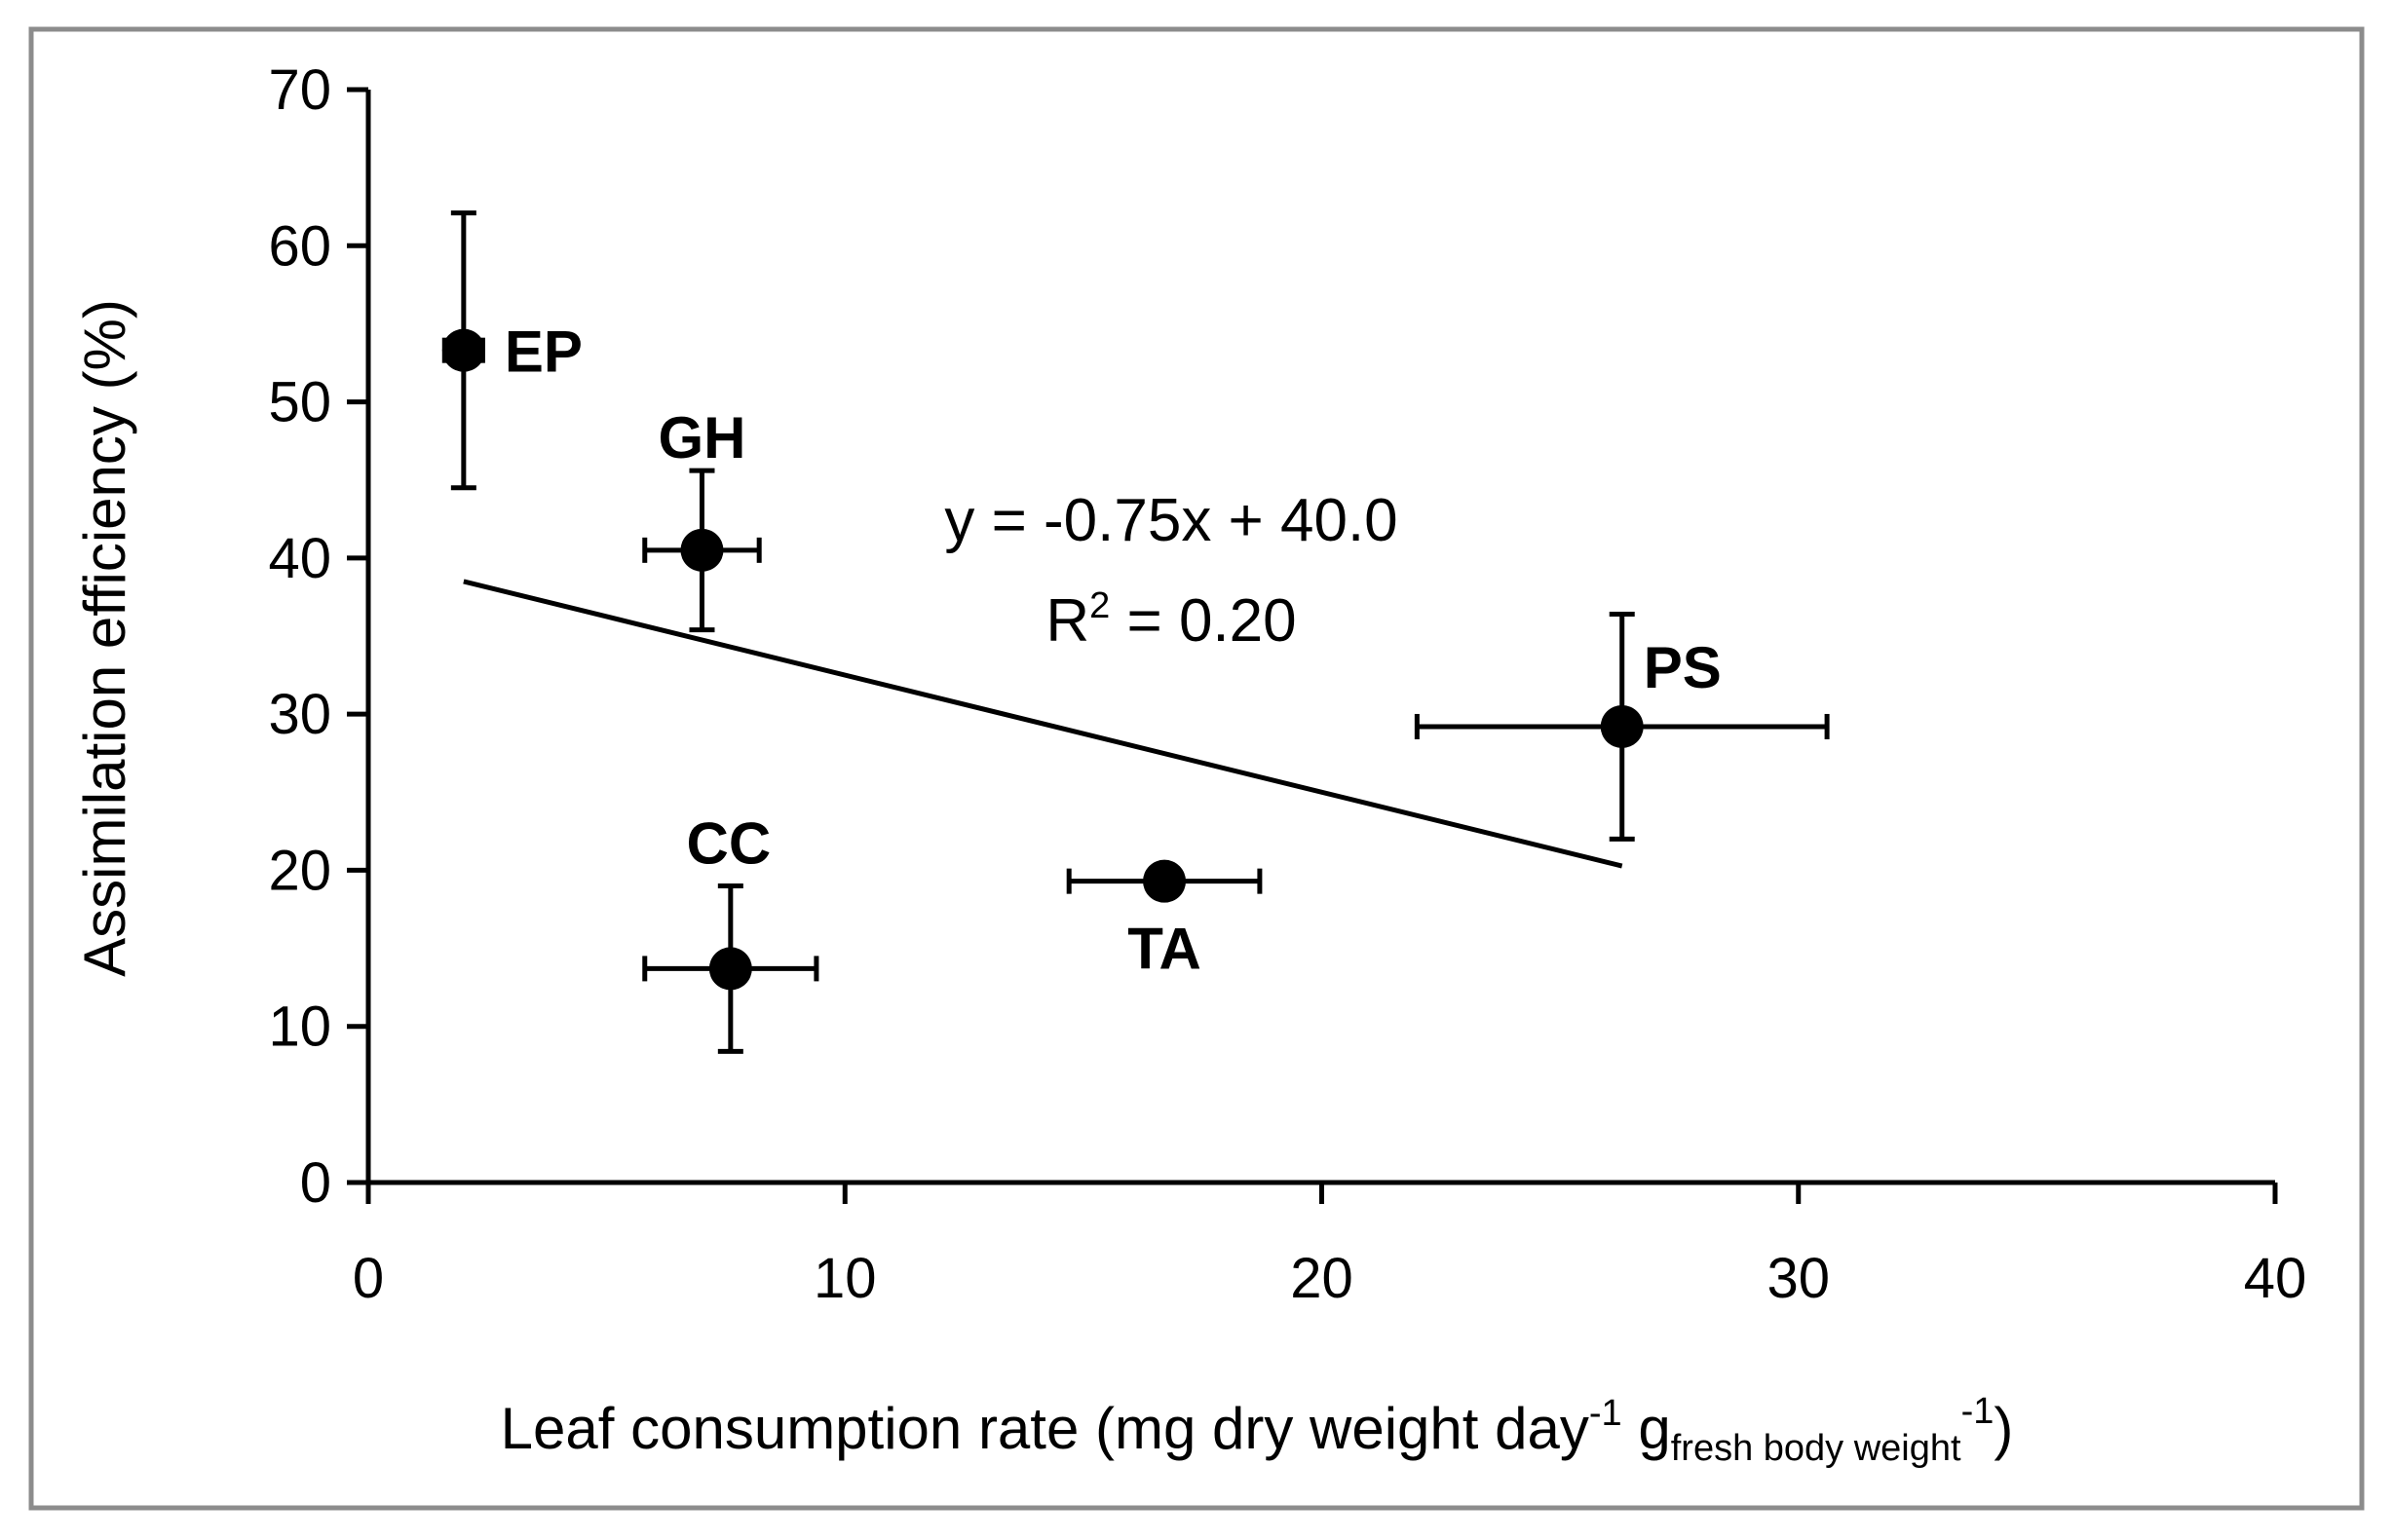 This screenshot has height=1540, width=2393. Describe the element at coordinates (702, 550) in the screenshot. I see `point-gh-marker` at that location.